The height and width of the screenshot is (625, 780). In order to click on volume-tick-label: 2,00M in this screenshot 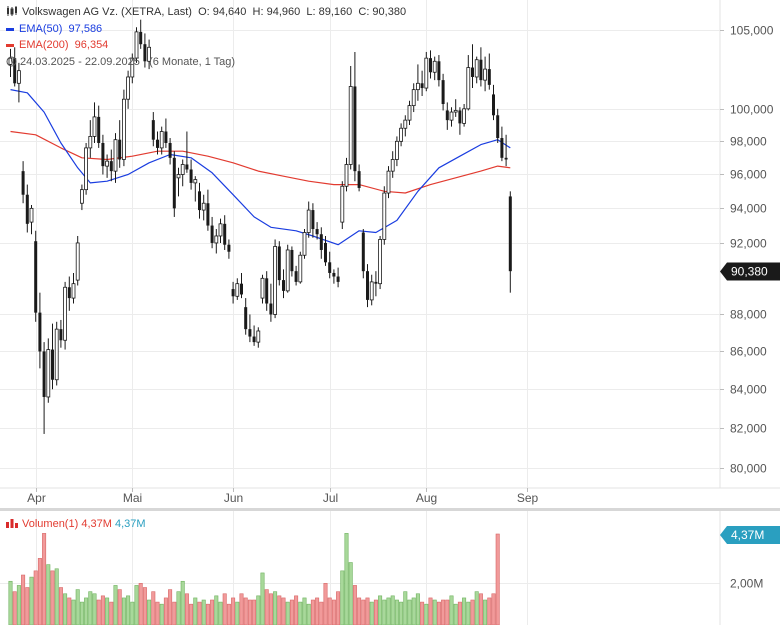, I will do `click(746, 584)`.